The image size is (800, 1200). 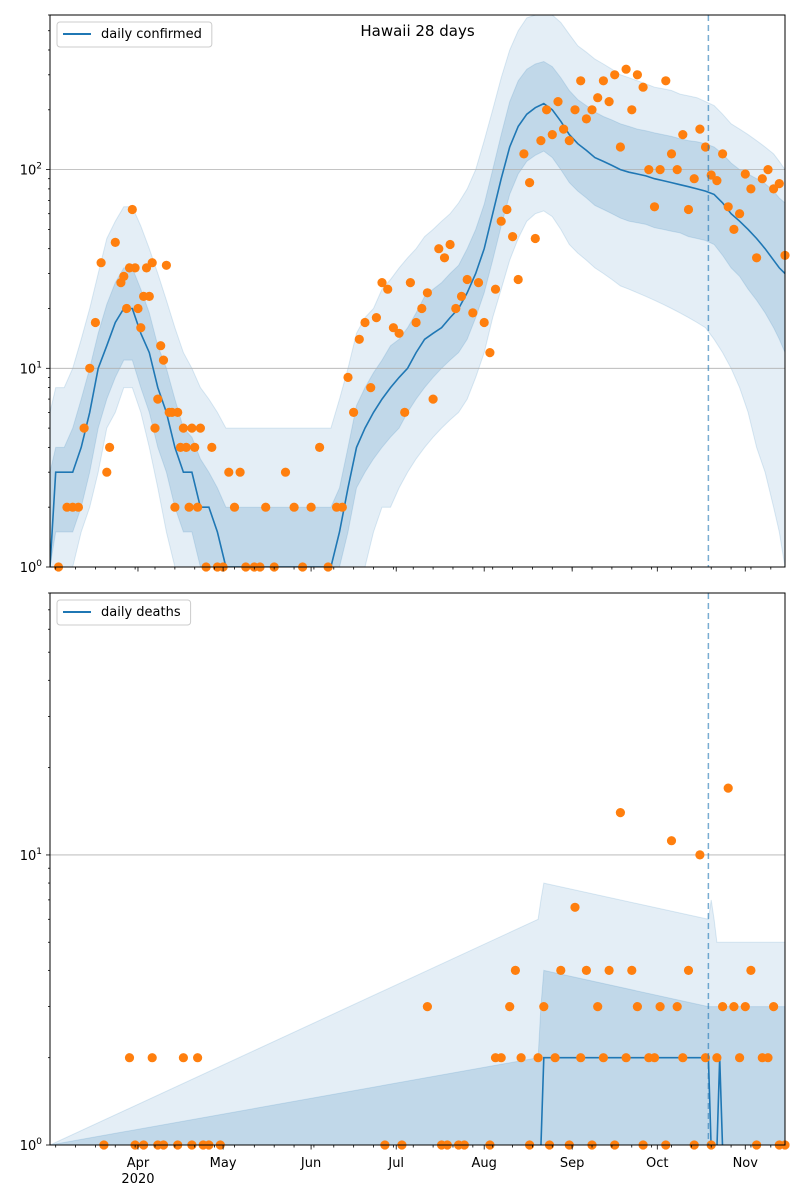 I want to click on x-tick-label: Aug, so click(x=483, y=1163).